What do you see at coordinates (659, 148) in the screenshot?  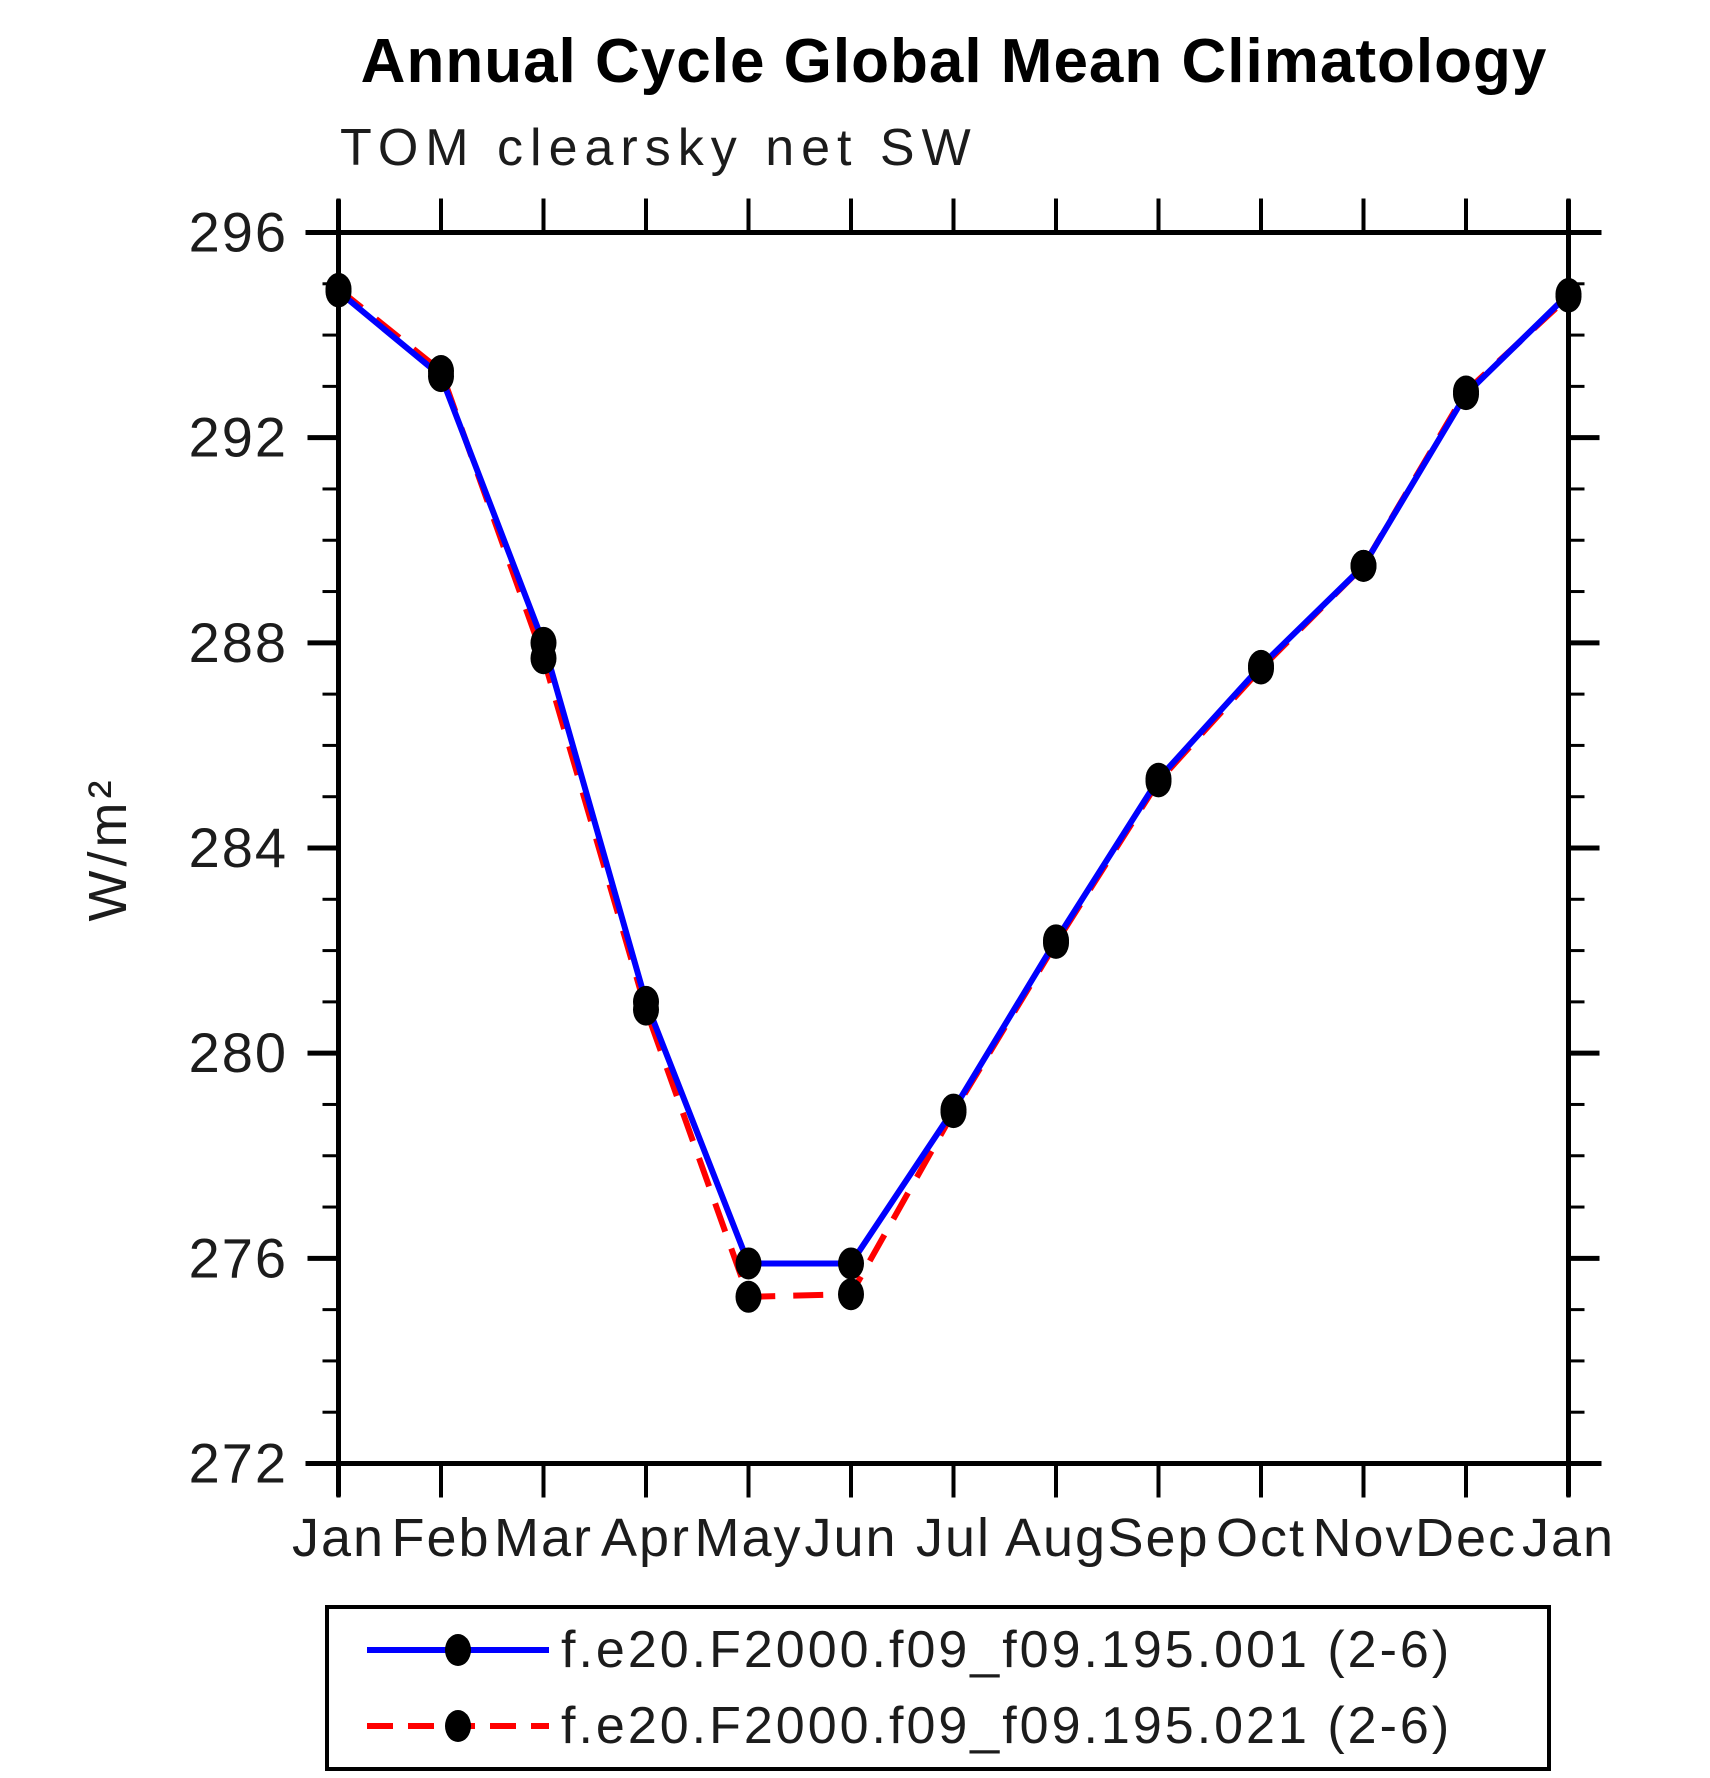 I see `chart-subtitle: TOM clearsky net SW` at bounding box center [659, 148].